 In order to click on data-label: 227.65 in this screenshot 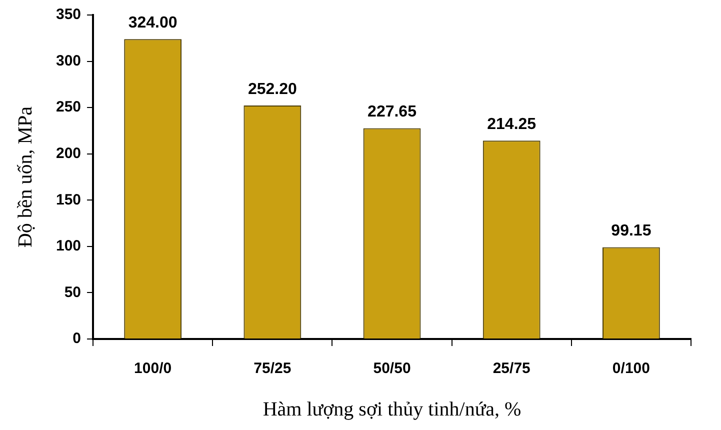, I will do `click(392, 112)`.